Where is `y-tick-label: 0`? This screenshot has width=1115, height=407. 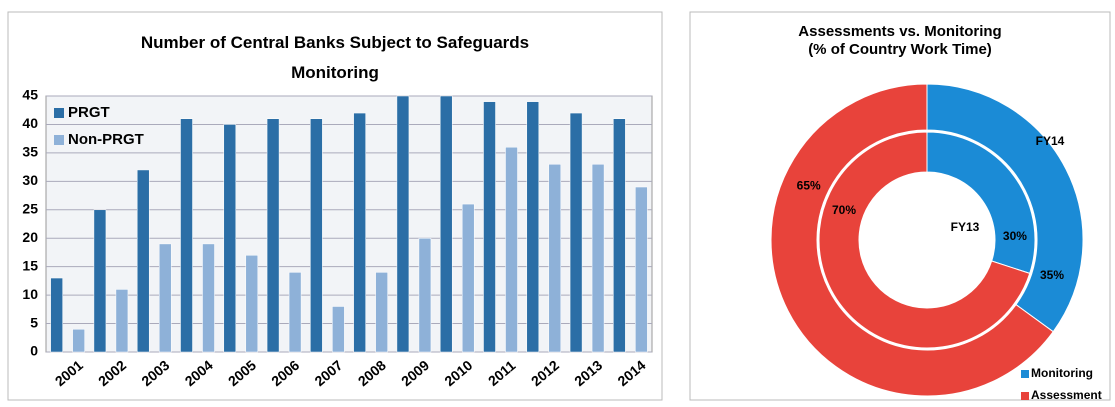 y-tick-label: 0 is located at coordinates (34, 351).